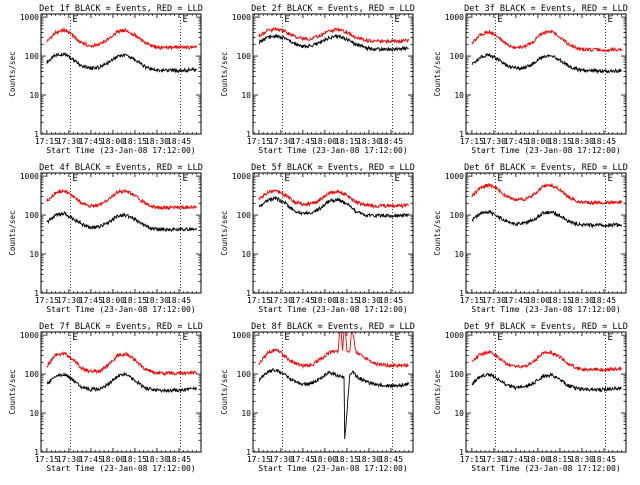  Describe the element at coordinates (546, 327) in the screenshot. I see `panel-title: Det 9f BLACK = Events, RED = LLD` at that location.